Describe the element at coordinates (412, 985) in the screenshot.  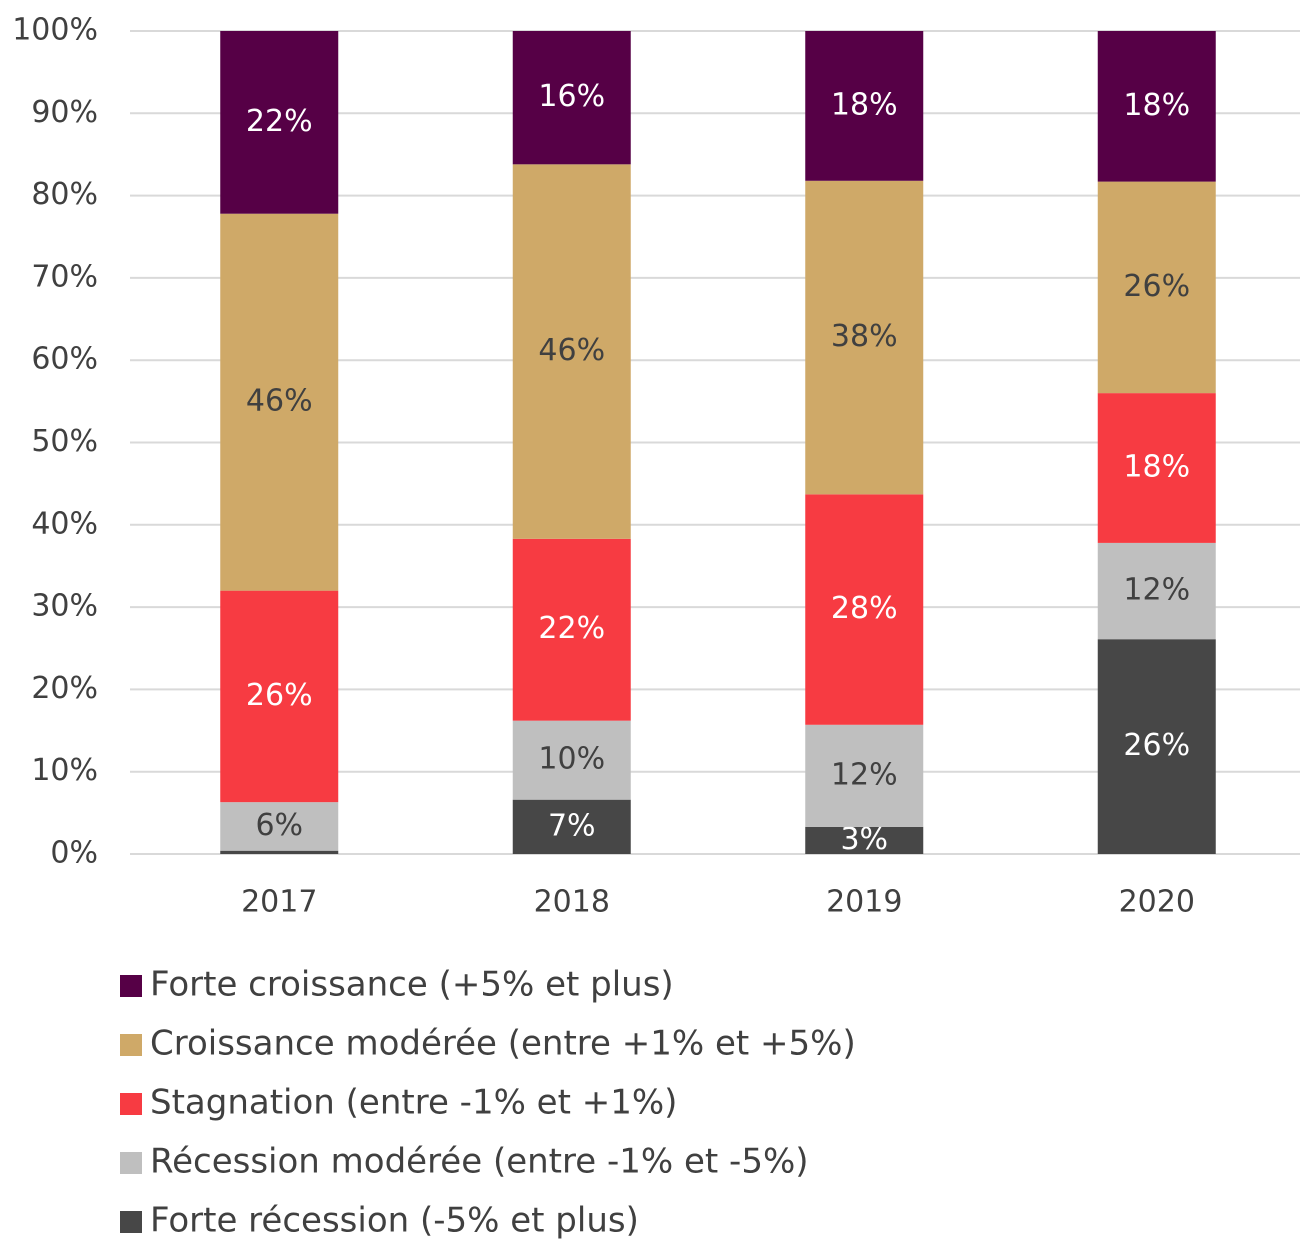
I see `legend-label: Forte croissance (+5% et plus)` at that location.